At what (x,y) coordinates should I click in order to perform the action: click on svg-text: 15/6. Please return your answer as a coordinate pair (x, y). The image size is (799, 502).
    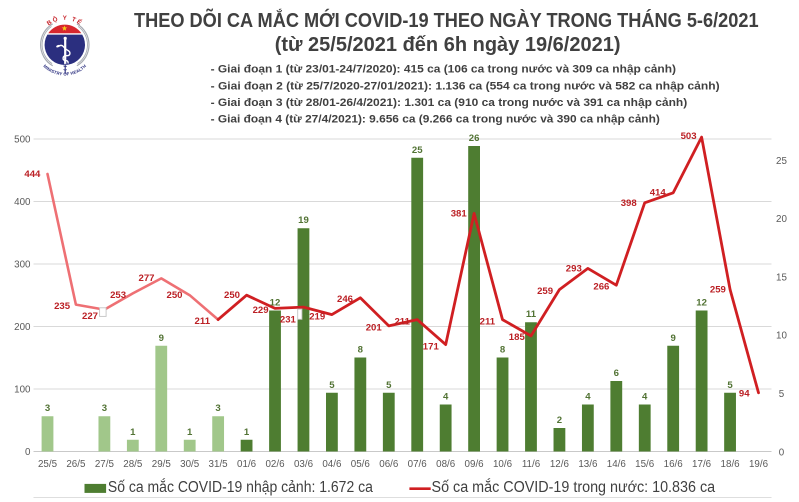
    Looking at the image, I should click on (645, 464).